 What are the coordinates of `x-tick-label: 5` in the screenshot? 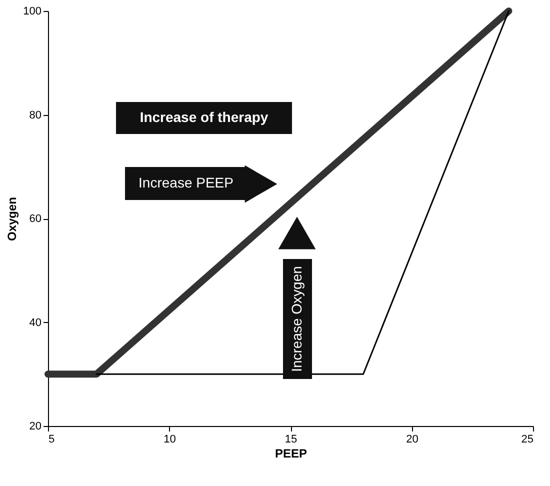 It's located at (51, 440).